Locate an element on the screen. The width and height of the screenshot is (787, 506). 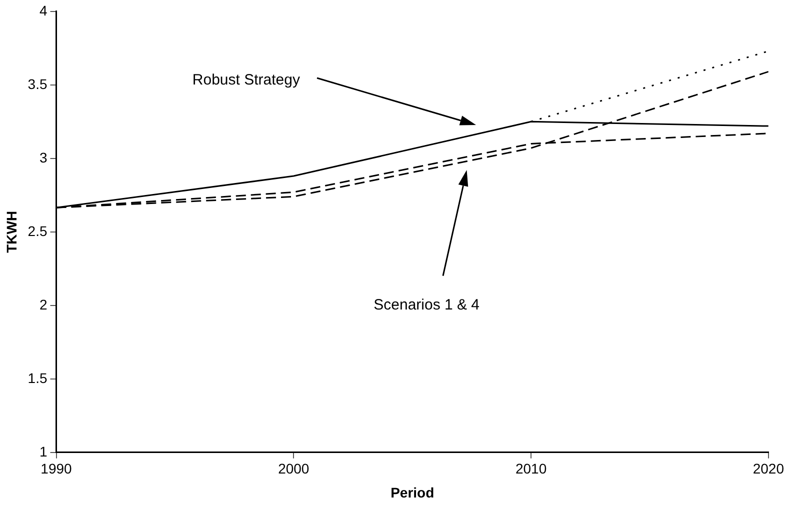
annotation: Scenarios 1 & 4 is located at coordinates (427, 305).